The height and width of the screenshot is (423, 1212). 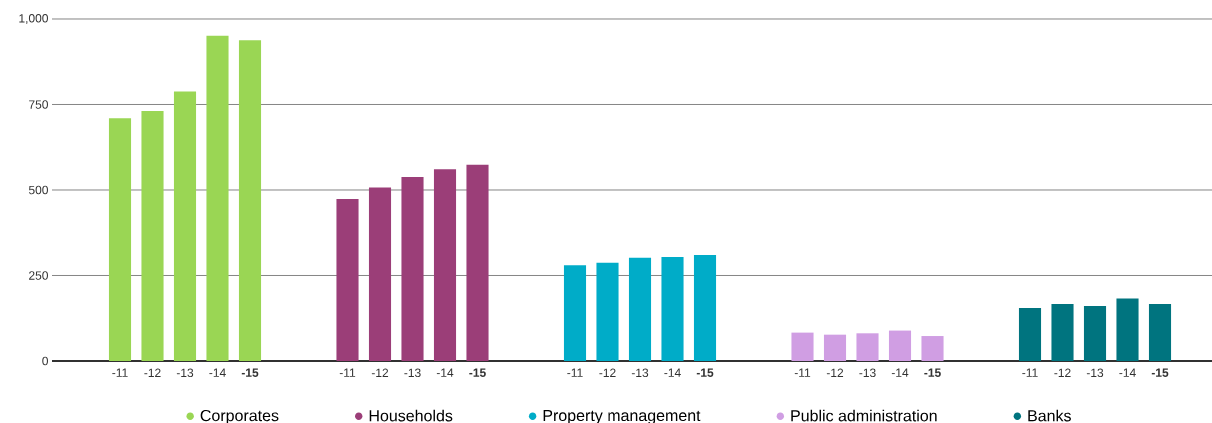 I want to click on y-tick-label: 500, so click(x=38, y=190).